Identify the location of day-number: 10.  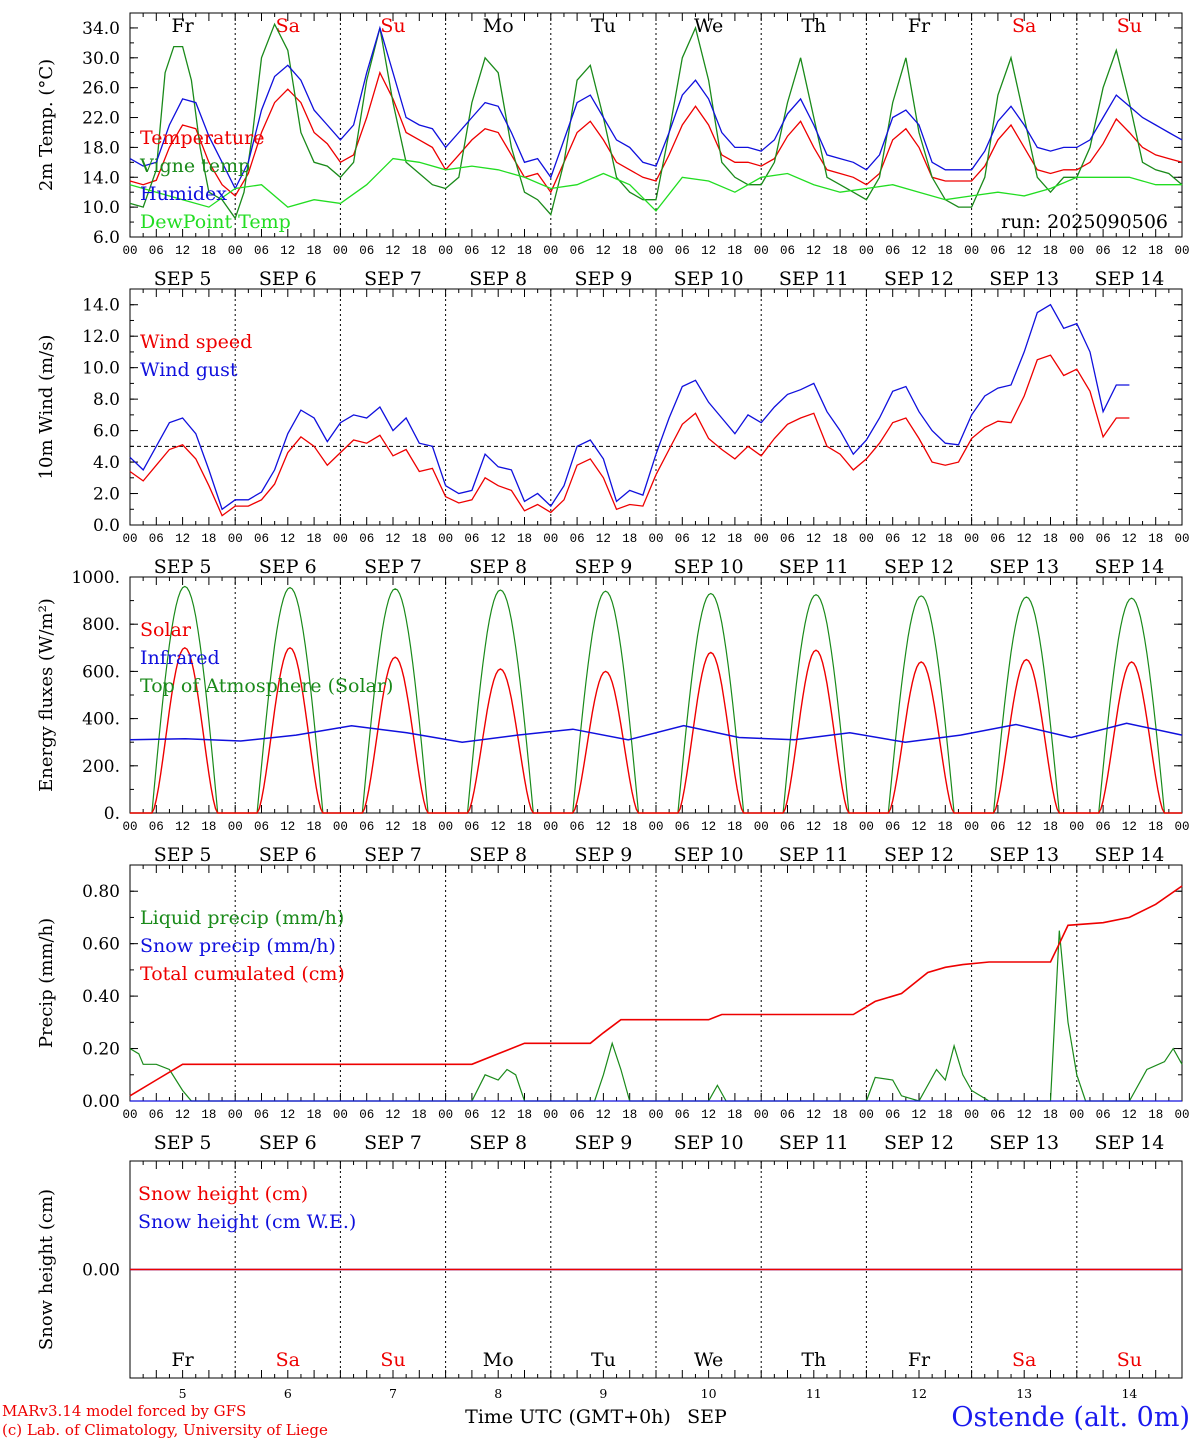
(709, 1393).